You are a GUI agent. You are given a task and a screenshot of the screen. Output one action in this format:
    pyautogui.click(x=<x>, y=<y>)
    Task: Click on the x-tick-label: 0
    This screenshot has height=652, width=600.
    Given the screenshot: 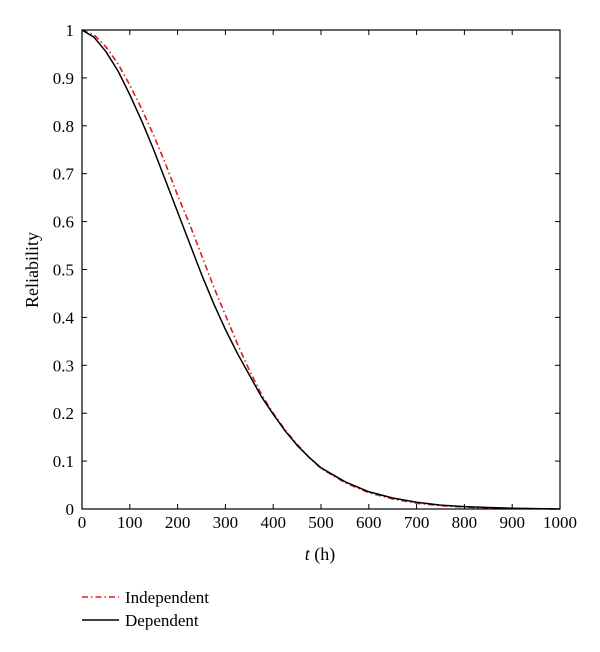 What is the action you would take?
    pyautogui.click(x=82, y=522)
    